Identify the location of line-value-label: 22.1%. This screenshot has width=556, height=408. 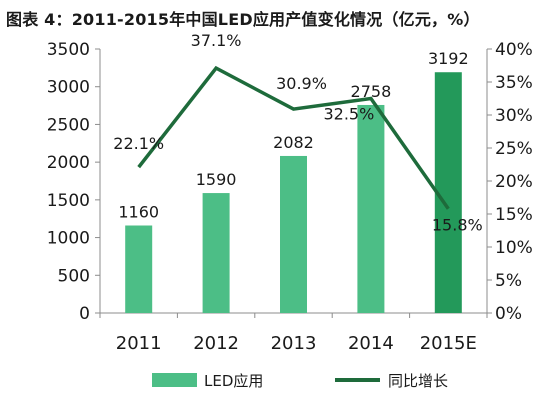
(138, 143).